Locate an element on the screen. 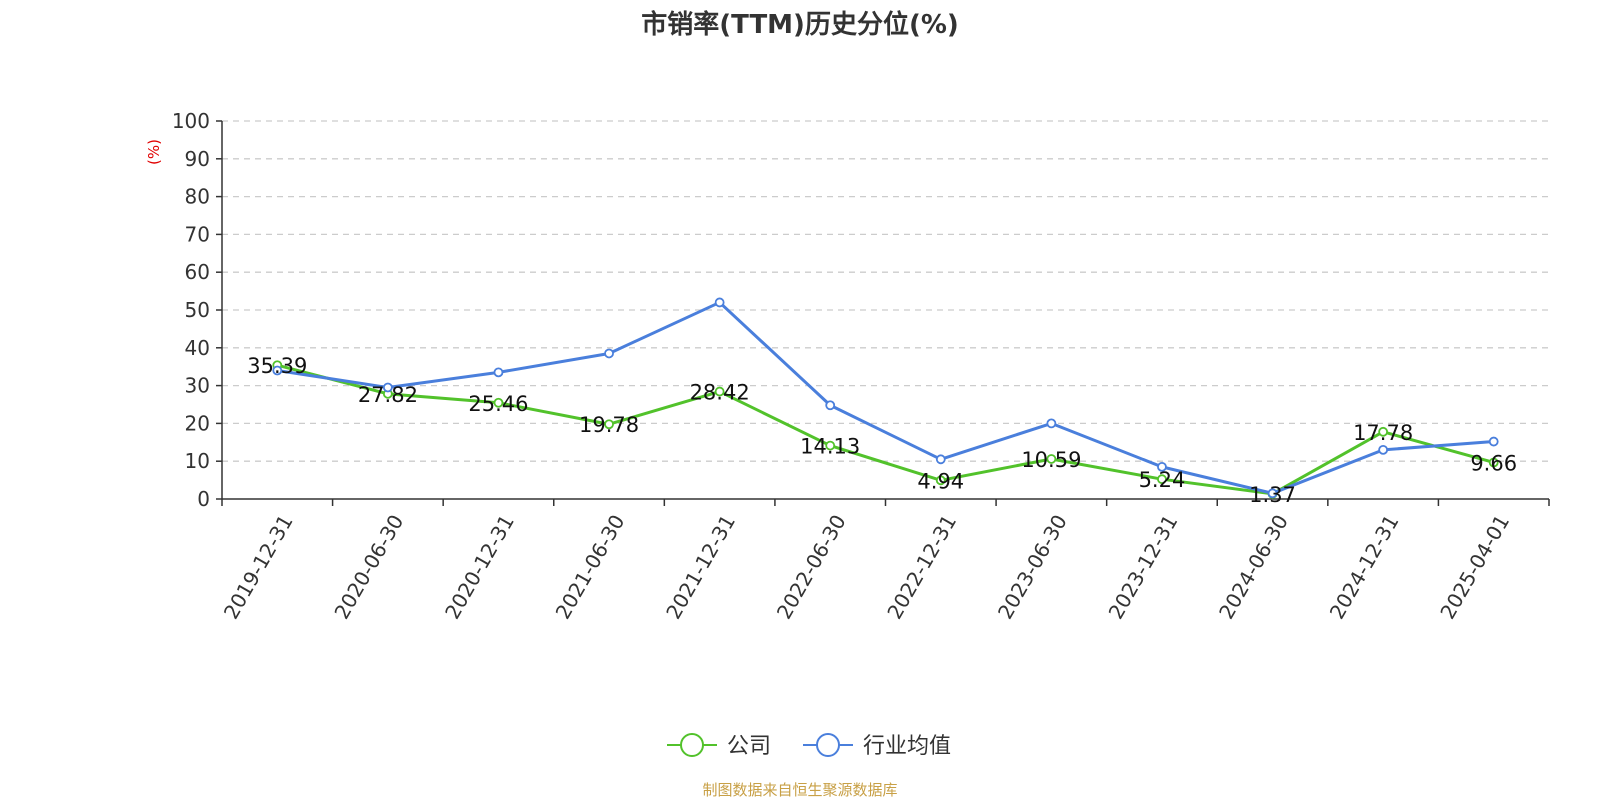 This screenshot has width=1600, height=800. data-label: 35.39 is located at coordinates (277, 366).